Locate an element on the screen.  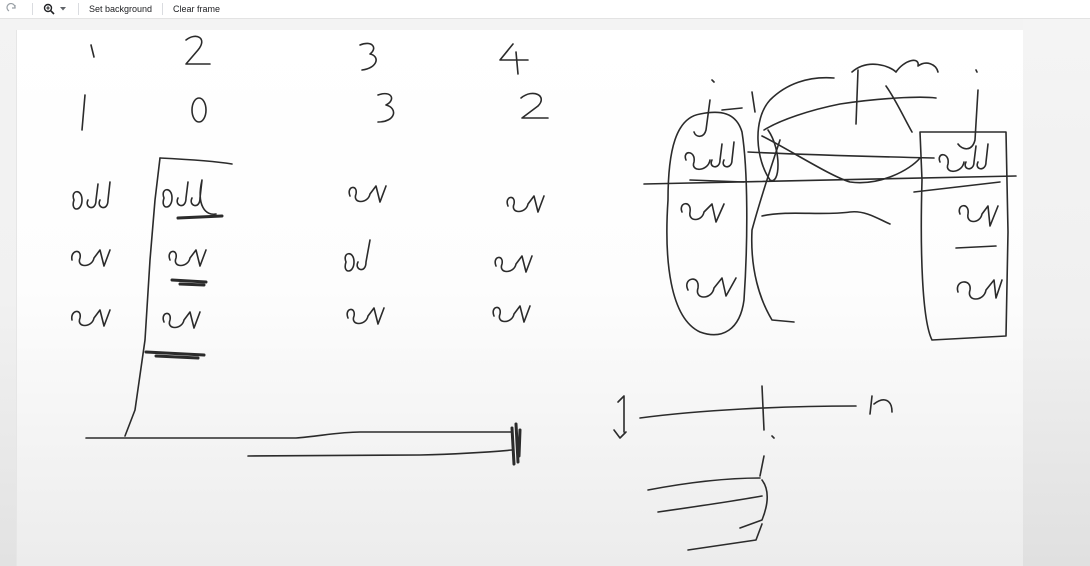
side-panel-background is located at coordinates (1056, 292).